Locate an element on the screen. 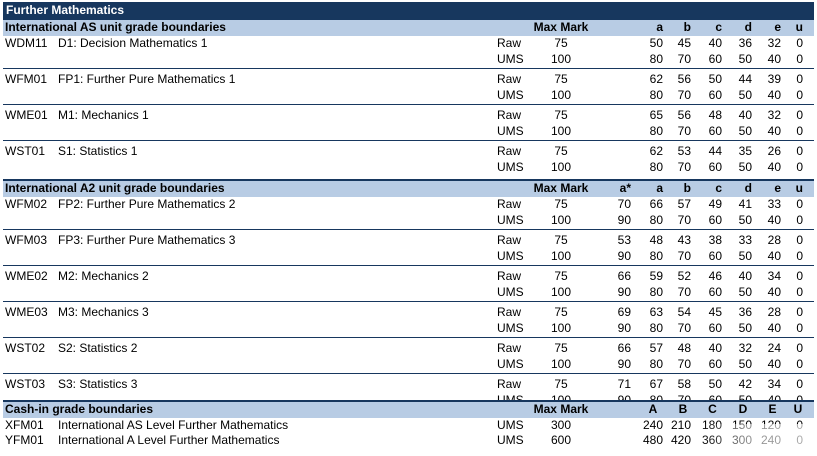 The image size is (817, 456). grade-value: 62 is located at coordinates (656, 151).